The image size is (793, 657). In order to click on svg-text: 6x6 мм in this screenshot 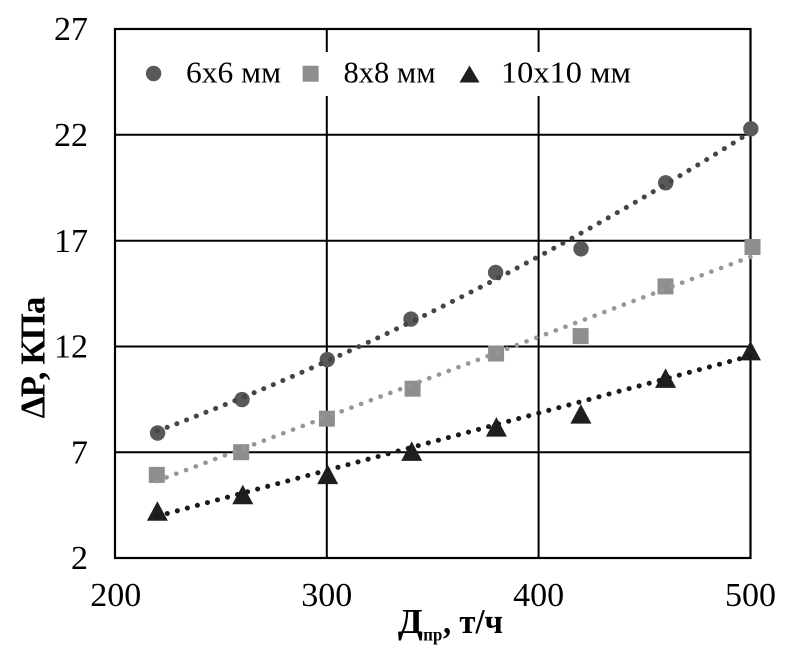, I will do `click(233, 72)`.